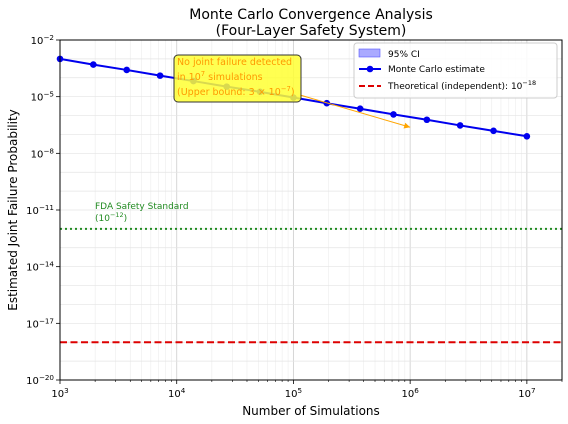 Image resolution: width=568 pixels, height=424 pixels. Describe the element at coordinates (43, 153) in the screenshot. I see `y-tick-label: 10⁻⁸` at that location.